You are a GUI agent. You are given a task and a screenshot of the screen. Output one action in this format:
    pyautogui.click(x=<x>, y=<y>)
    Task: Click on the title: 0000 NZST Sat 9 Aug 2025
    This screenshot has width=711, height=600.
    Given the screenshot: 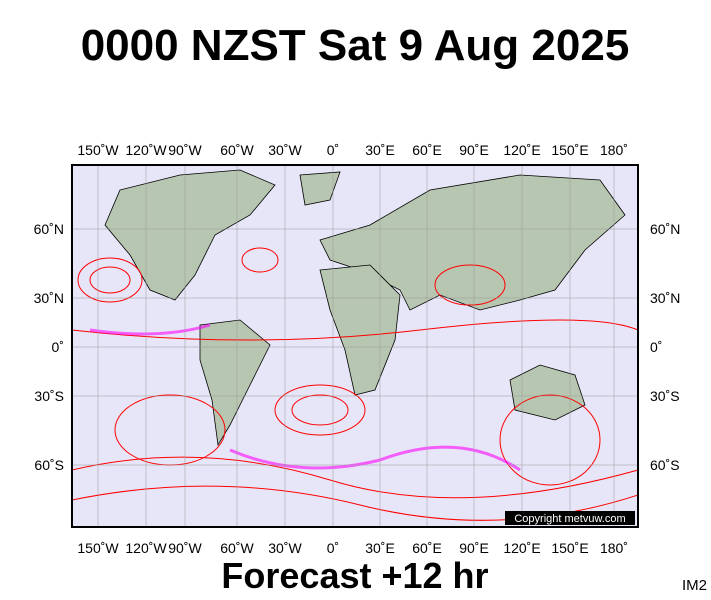 What is the action you would take?
    pyautogui.click(x=355, y=45)
    